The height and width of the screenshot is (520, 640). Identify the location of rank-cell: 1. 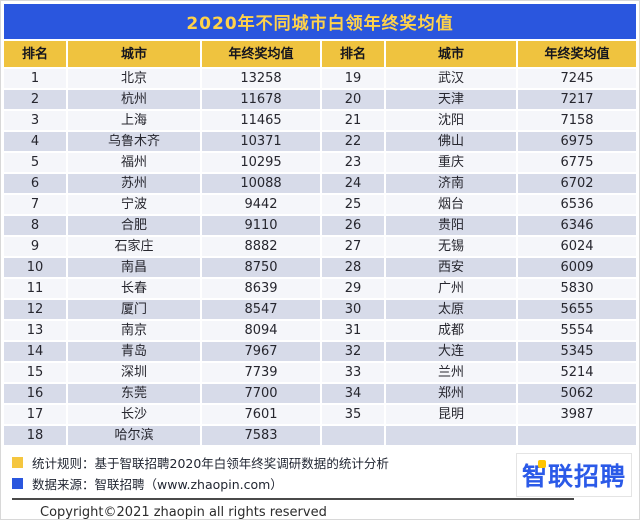
(35, 78).